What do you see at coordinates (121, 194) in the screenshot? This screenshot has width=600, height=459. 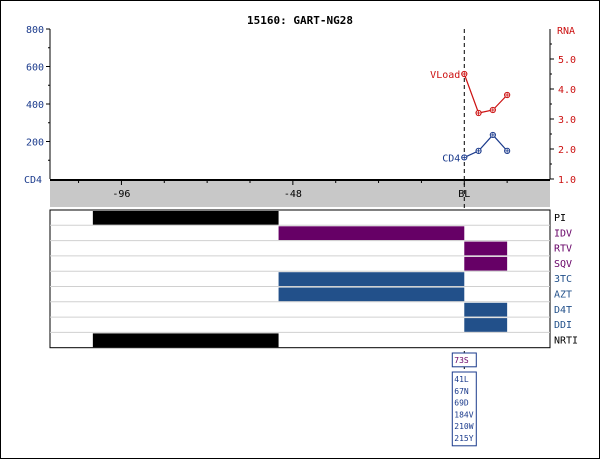 I see `x-axis-tick-label: -96` at bounding box center [121, 194].